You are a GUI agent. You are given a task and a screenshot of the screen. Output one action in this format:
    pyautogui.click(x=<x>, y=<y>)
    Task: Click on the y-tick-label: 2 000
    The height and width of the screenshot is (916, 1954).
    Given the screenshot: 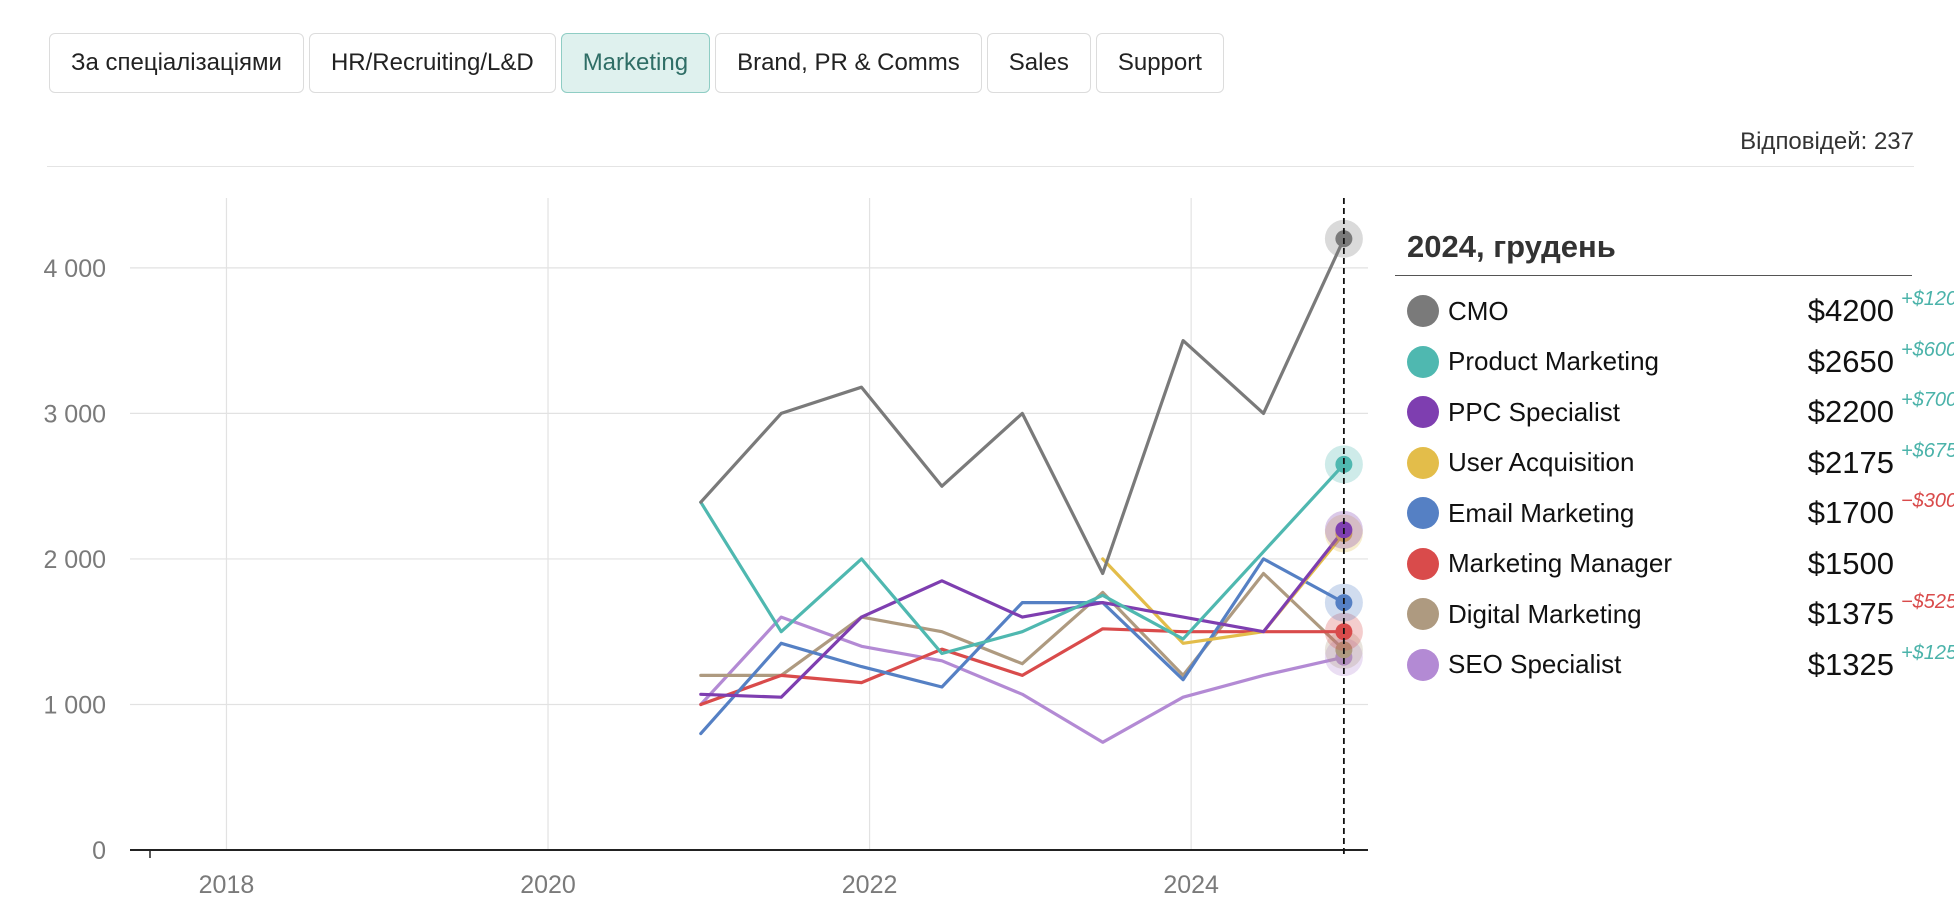 What is the action you would take?
    pyautogui.click(x=74, y=560)
    